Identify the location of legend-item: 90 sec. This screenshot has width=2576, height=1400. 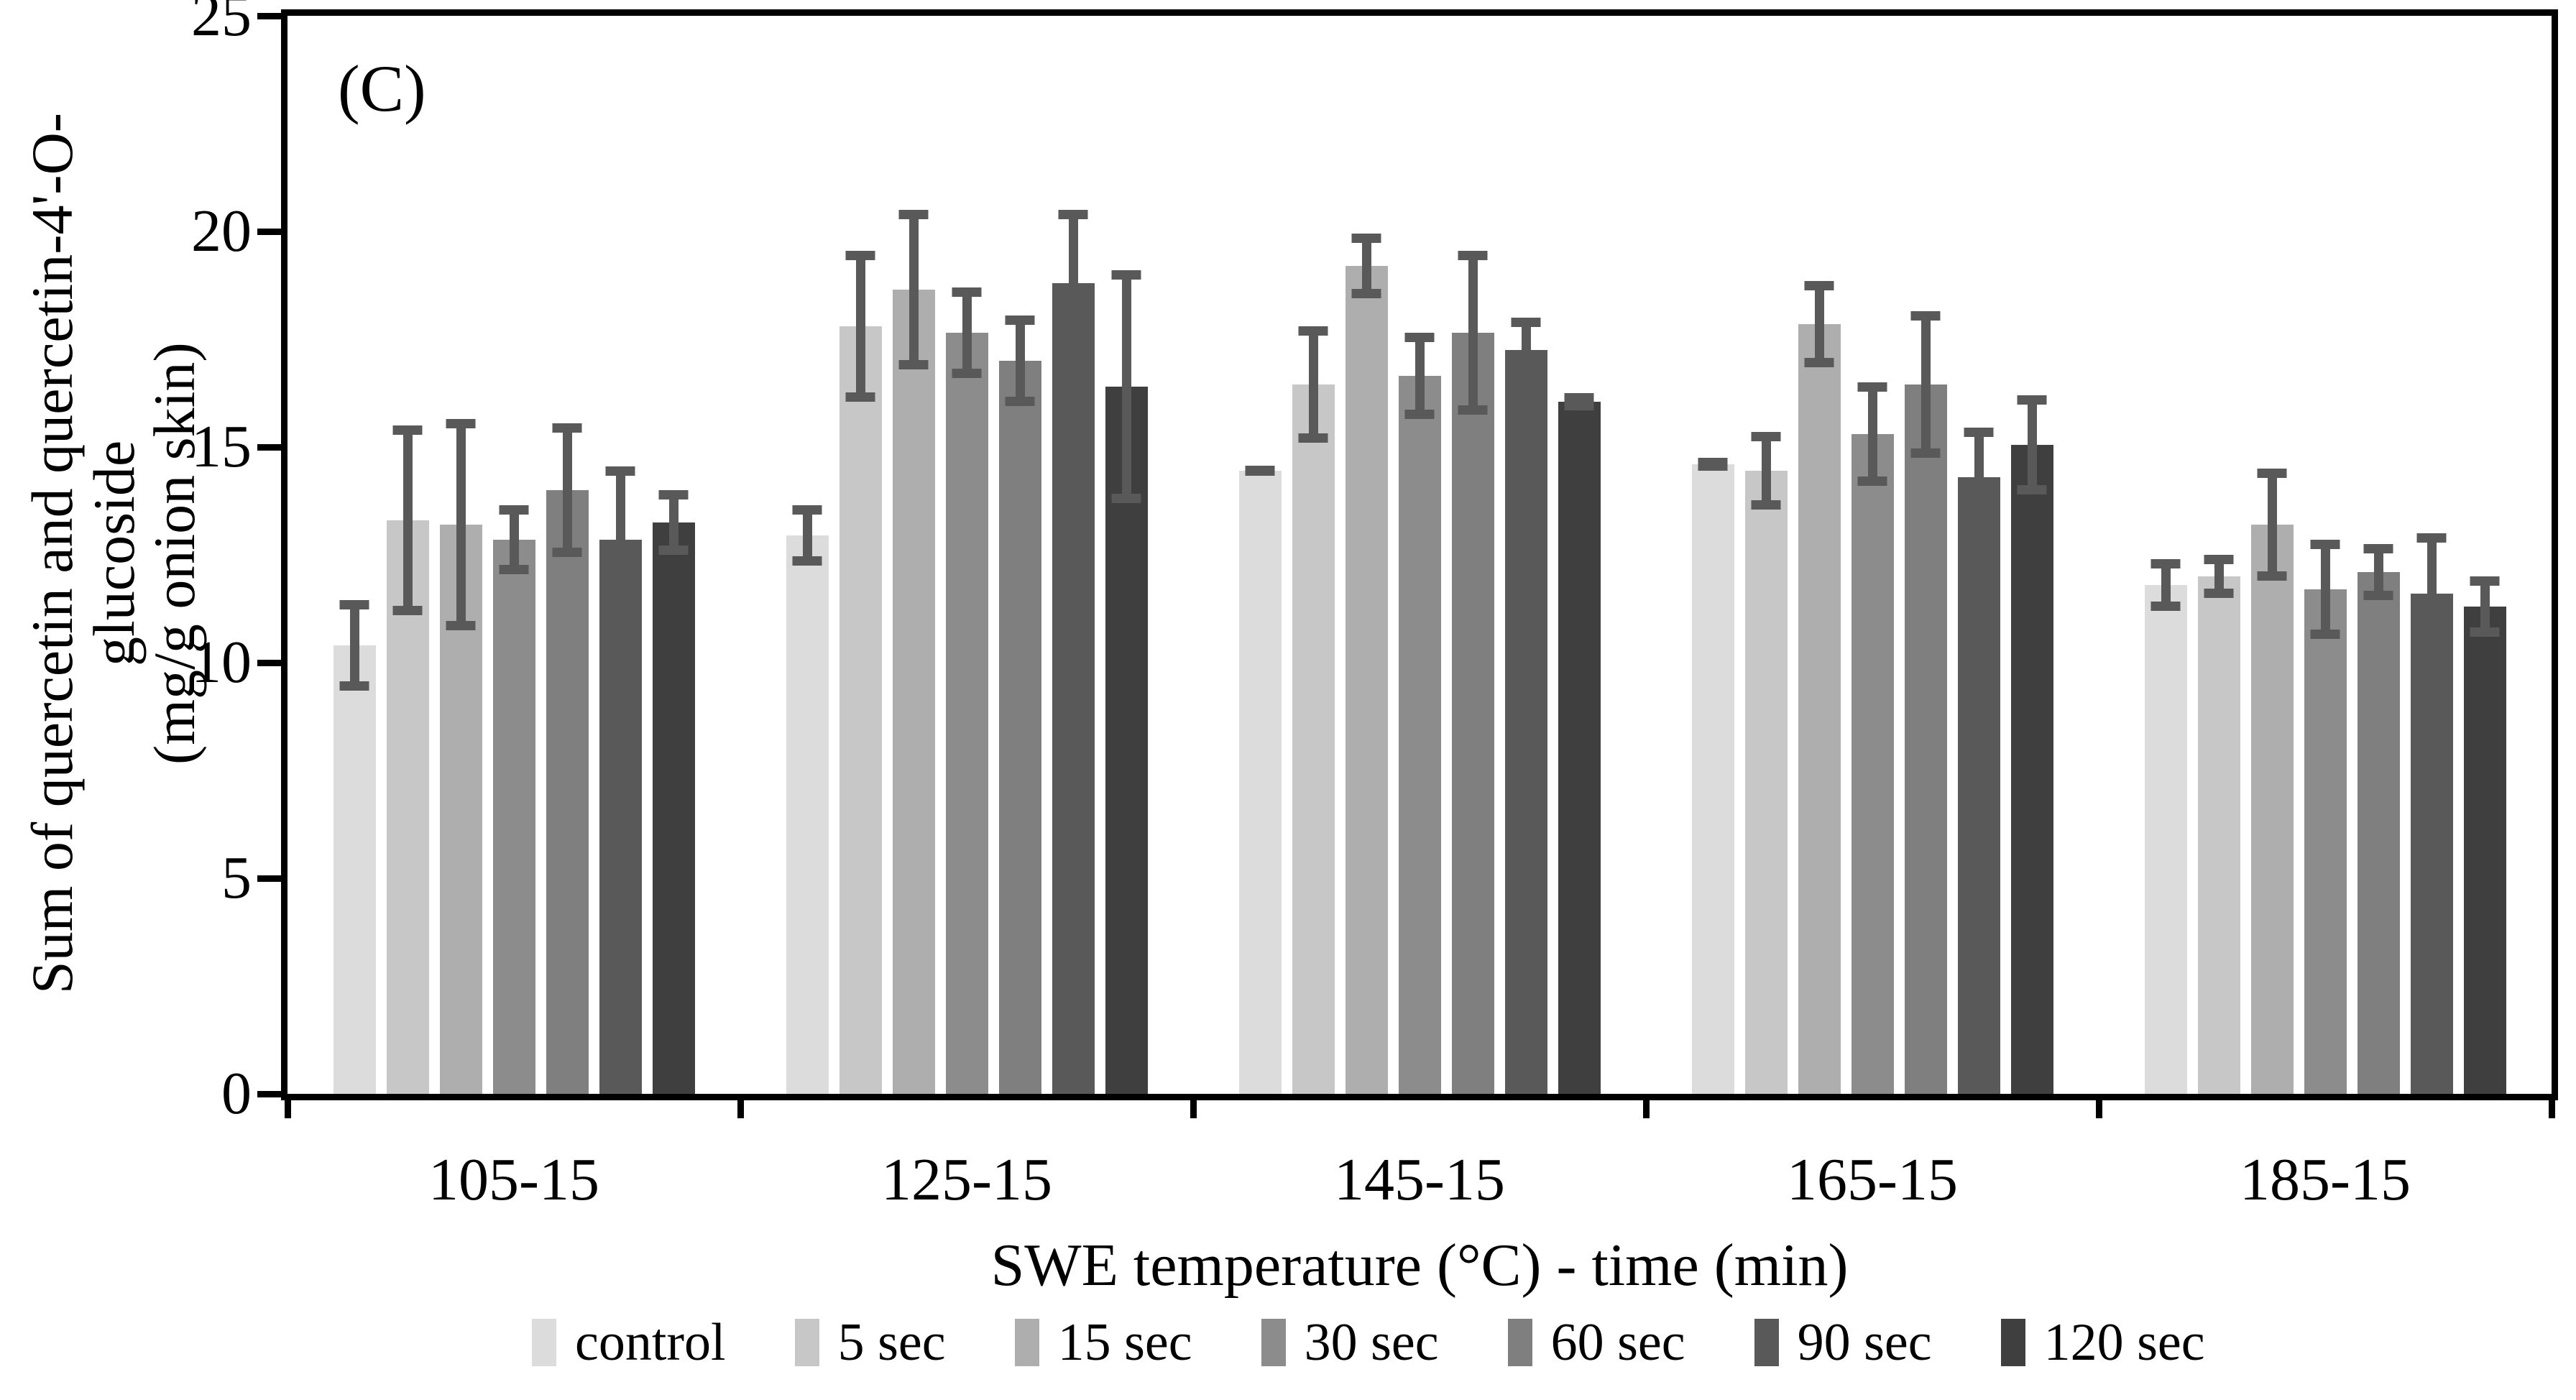
(1843, 1342).